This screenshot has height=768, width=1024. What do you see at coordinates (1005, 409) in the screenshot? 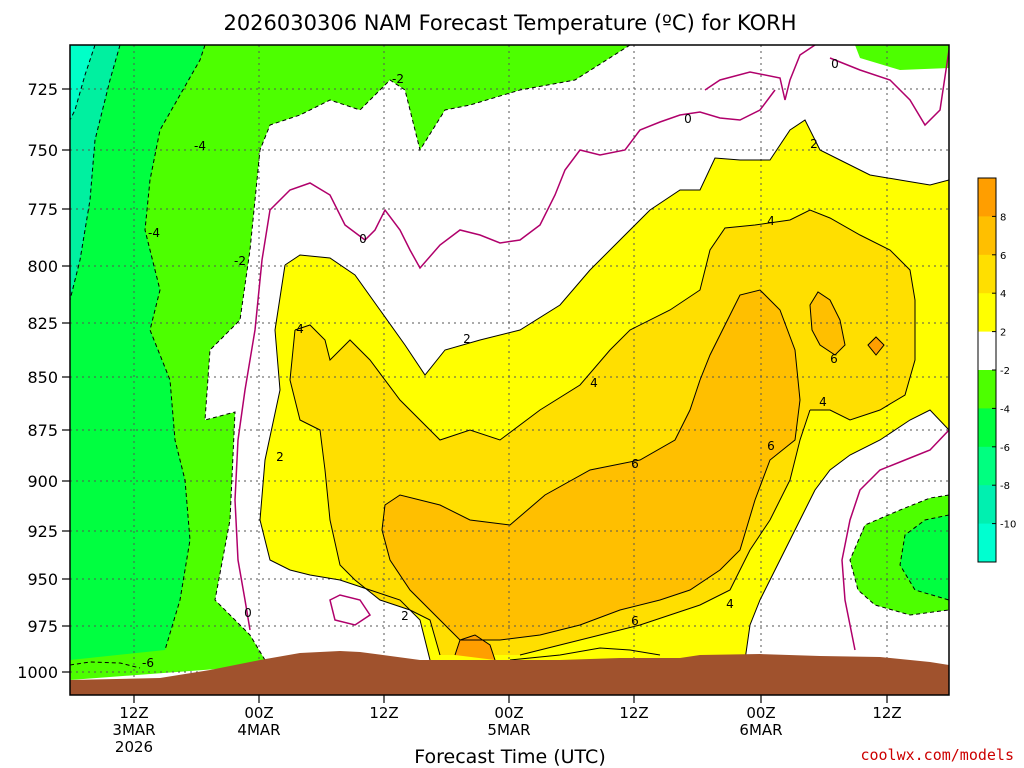
I see `colorbar-label: -4` at bounding box center [1005, 409].